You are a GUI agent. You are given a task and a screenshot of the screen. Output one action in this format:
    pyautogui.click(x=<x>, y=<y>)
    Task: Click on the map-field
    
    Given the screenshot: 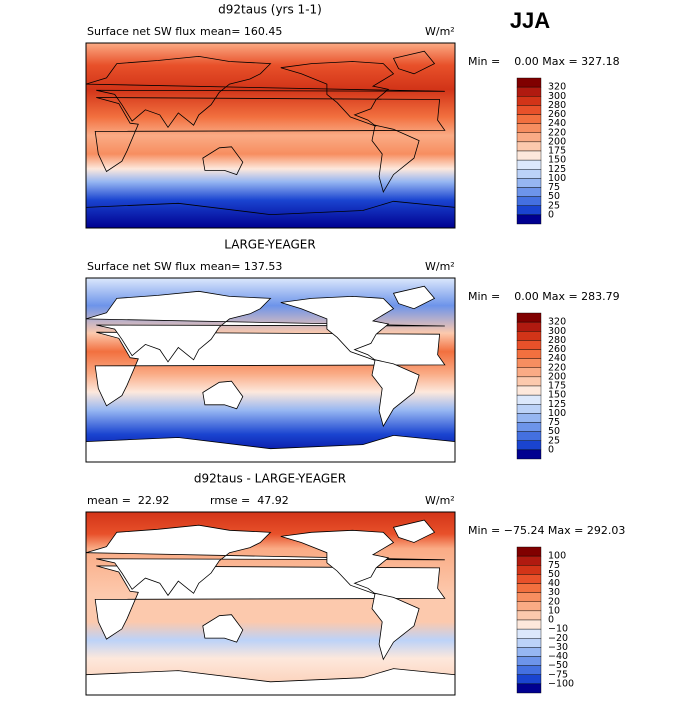 What is the action you would take?
    pyautogui.click(x=270, y=135)
    